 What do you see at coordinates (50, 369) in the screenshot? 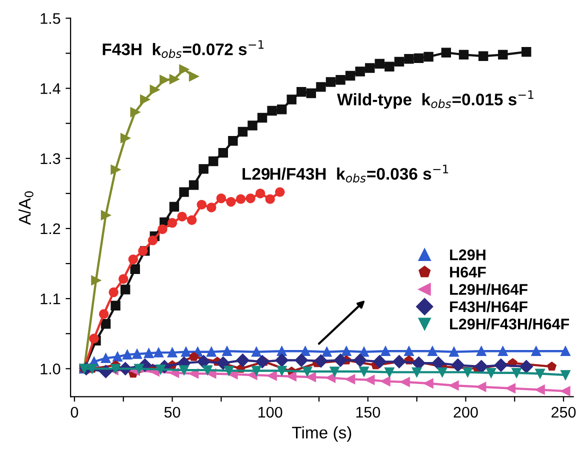
I see `y-tick-label: 1.0` at bounding box center [50, 369].